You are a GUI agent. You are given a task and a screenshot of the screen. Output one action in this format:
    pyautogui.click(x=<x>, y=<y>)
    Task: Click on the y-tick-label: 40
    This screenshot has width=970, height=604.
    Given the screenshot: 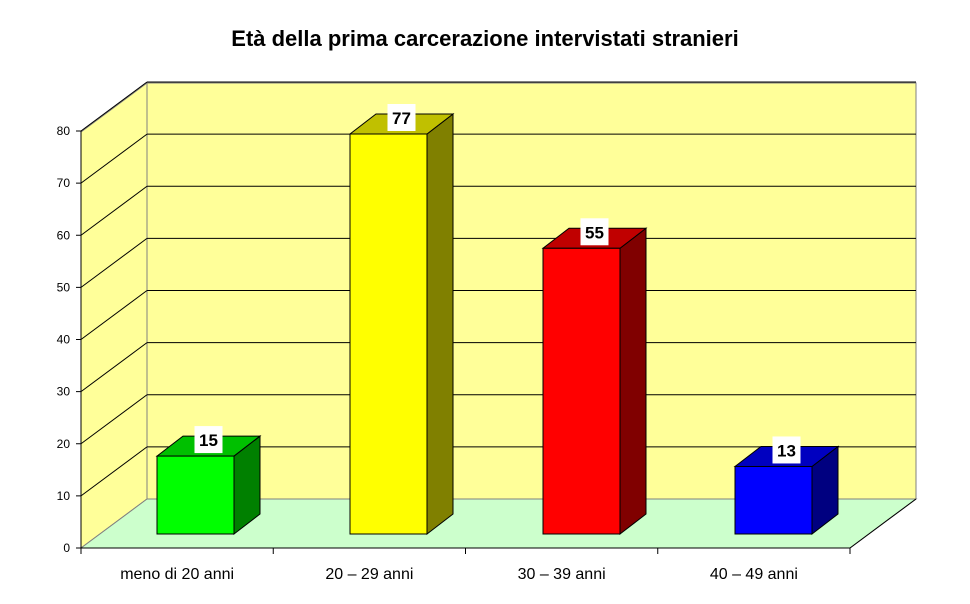 What is the action you would take?
    pyautogui.click(x=64, y=340)
    